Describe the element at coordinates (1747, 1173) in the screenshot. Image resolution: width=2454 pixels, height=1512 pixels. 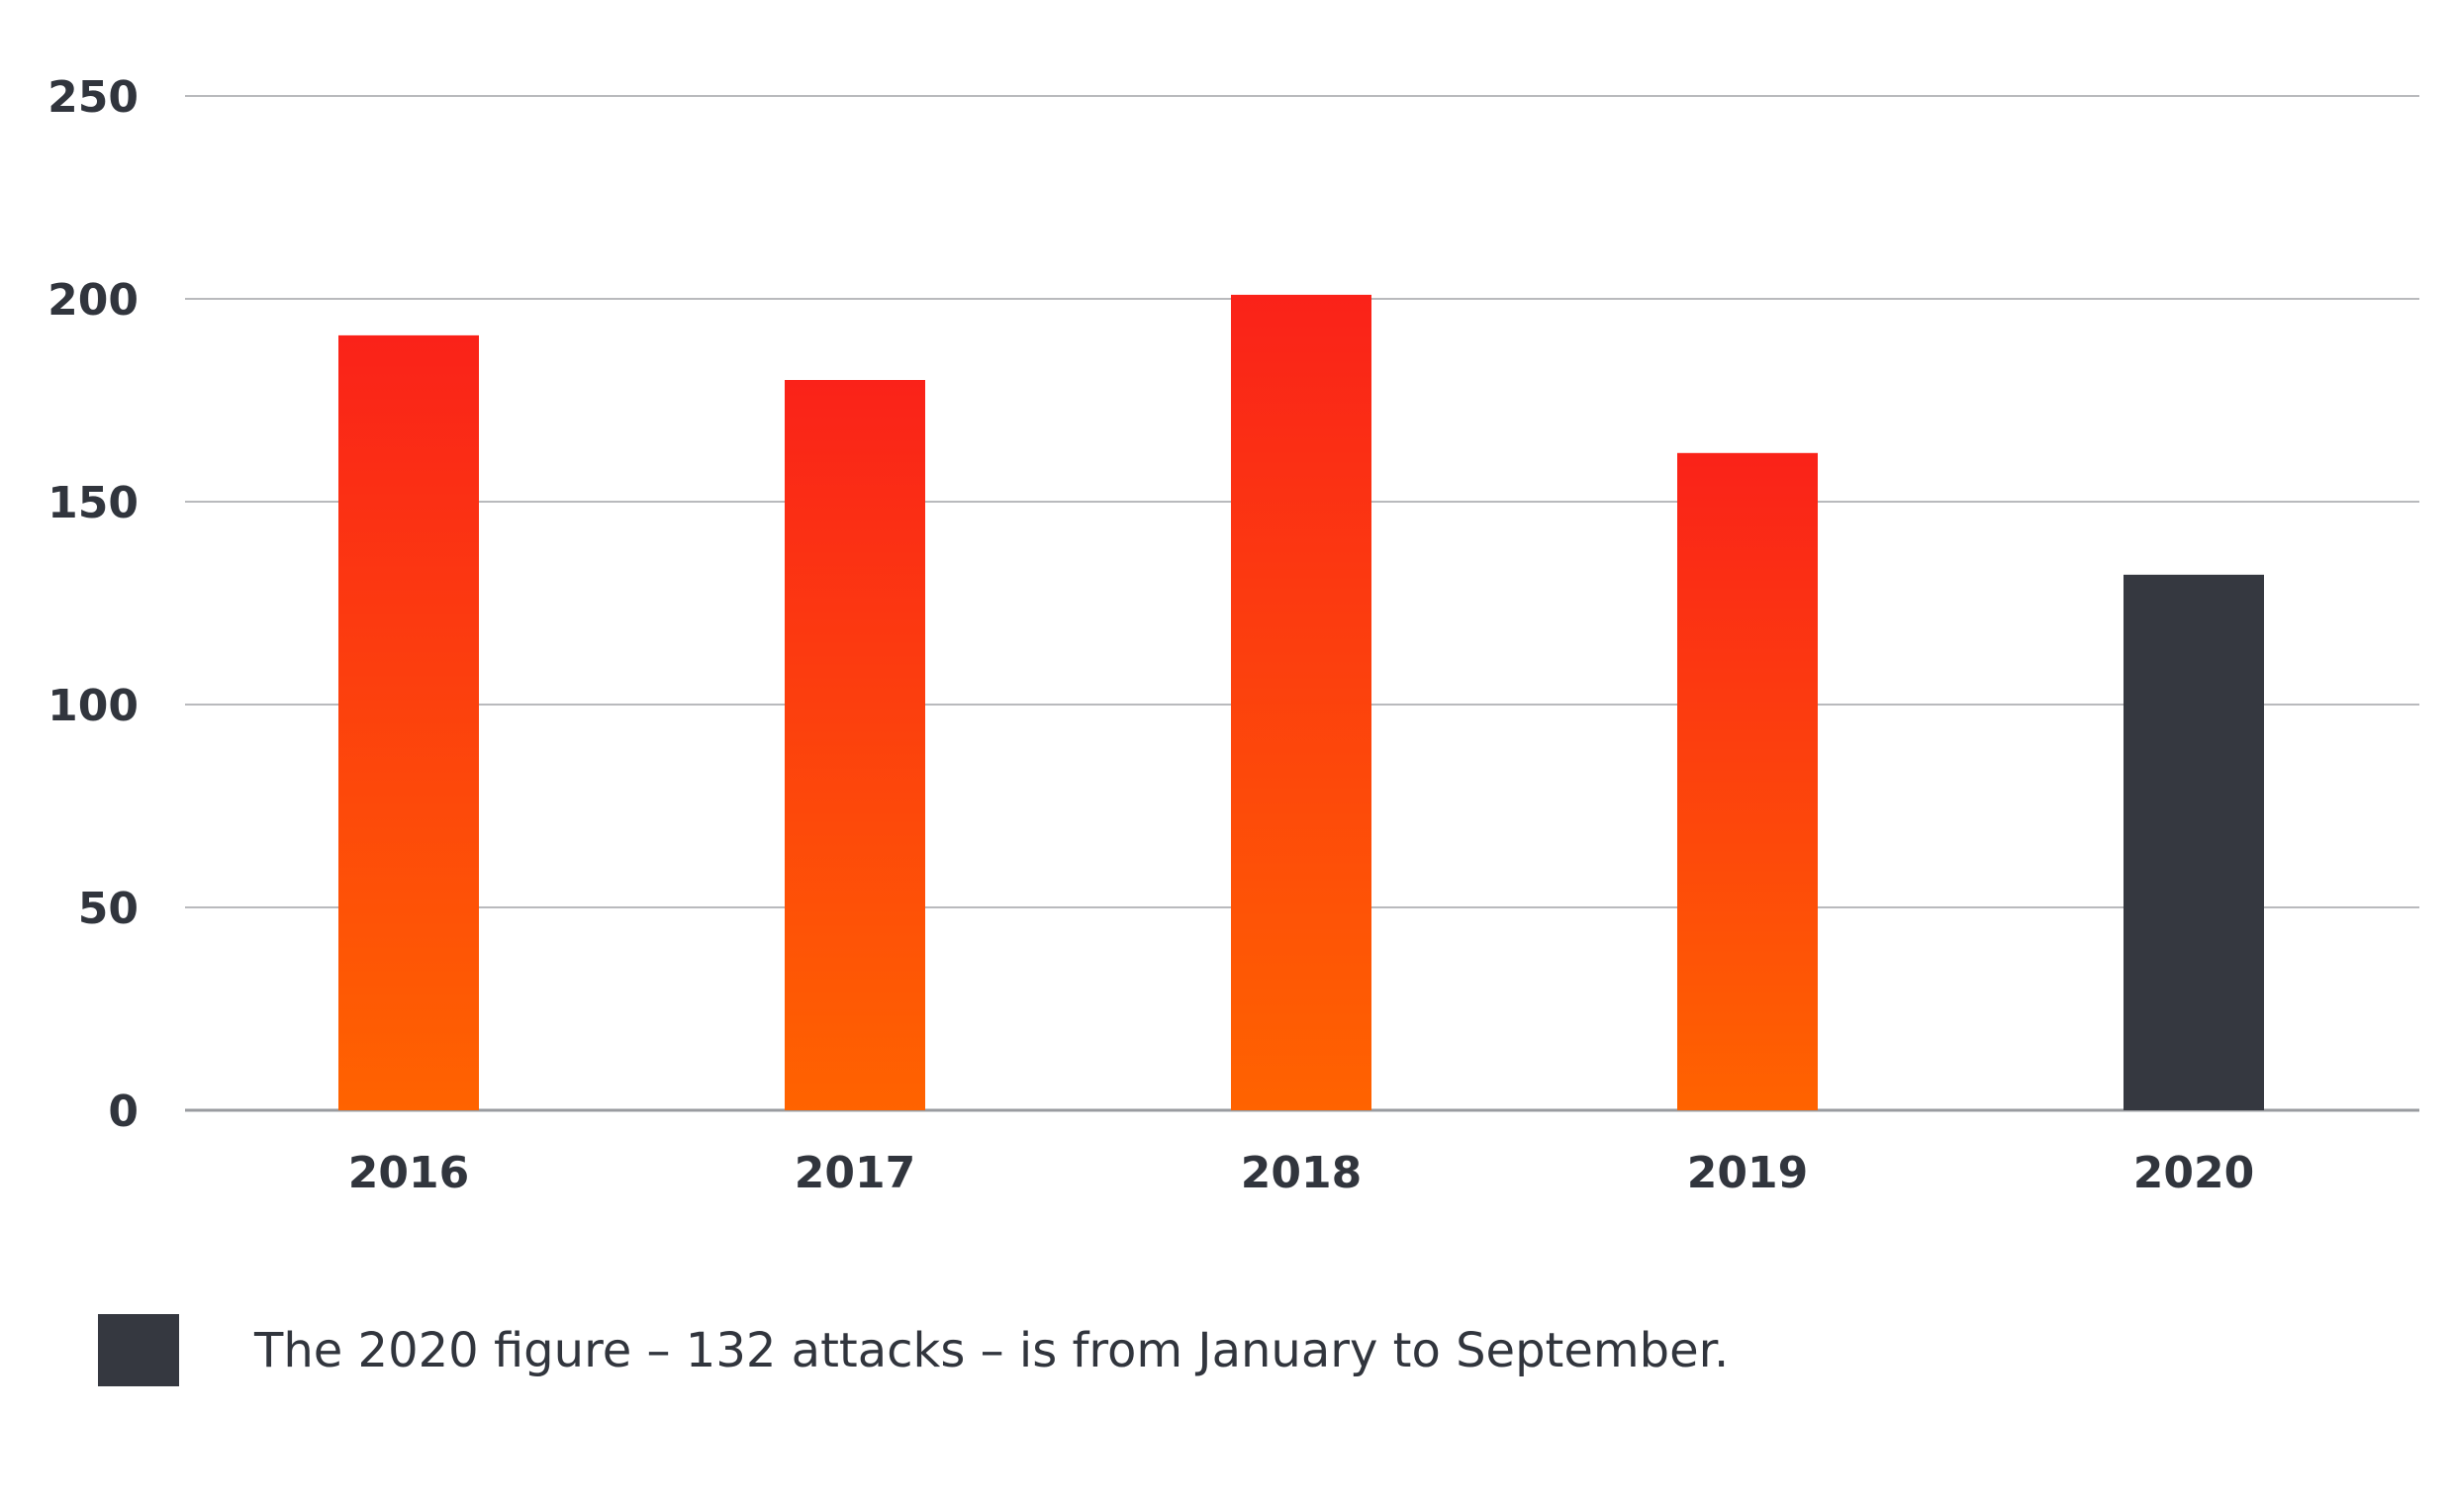
I see `x-tick-label-2019: 2019` at that location.